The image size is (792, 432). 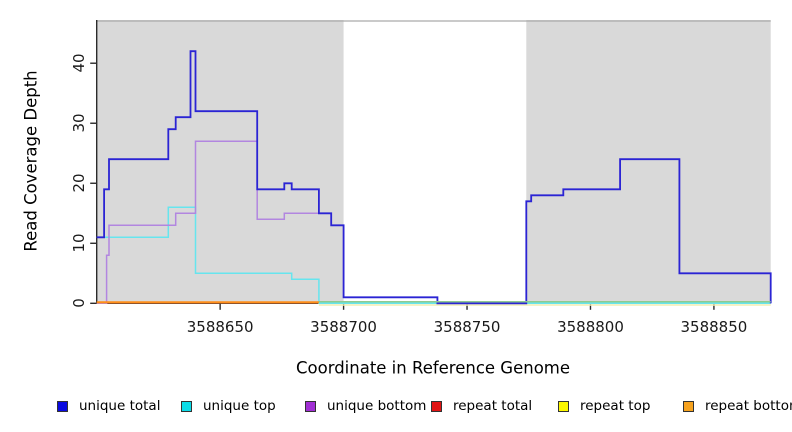 What do you see at coordinates (436, 406) in the screenshot?
I see `legend-swatch-repeat-total` at bounding box center [436, 406].